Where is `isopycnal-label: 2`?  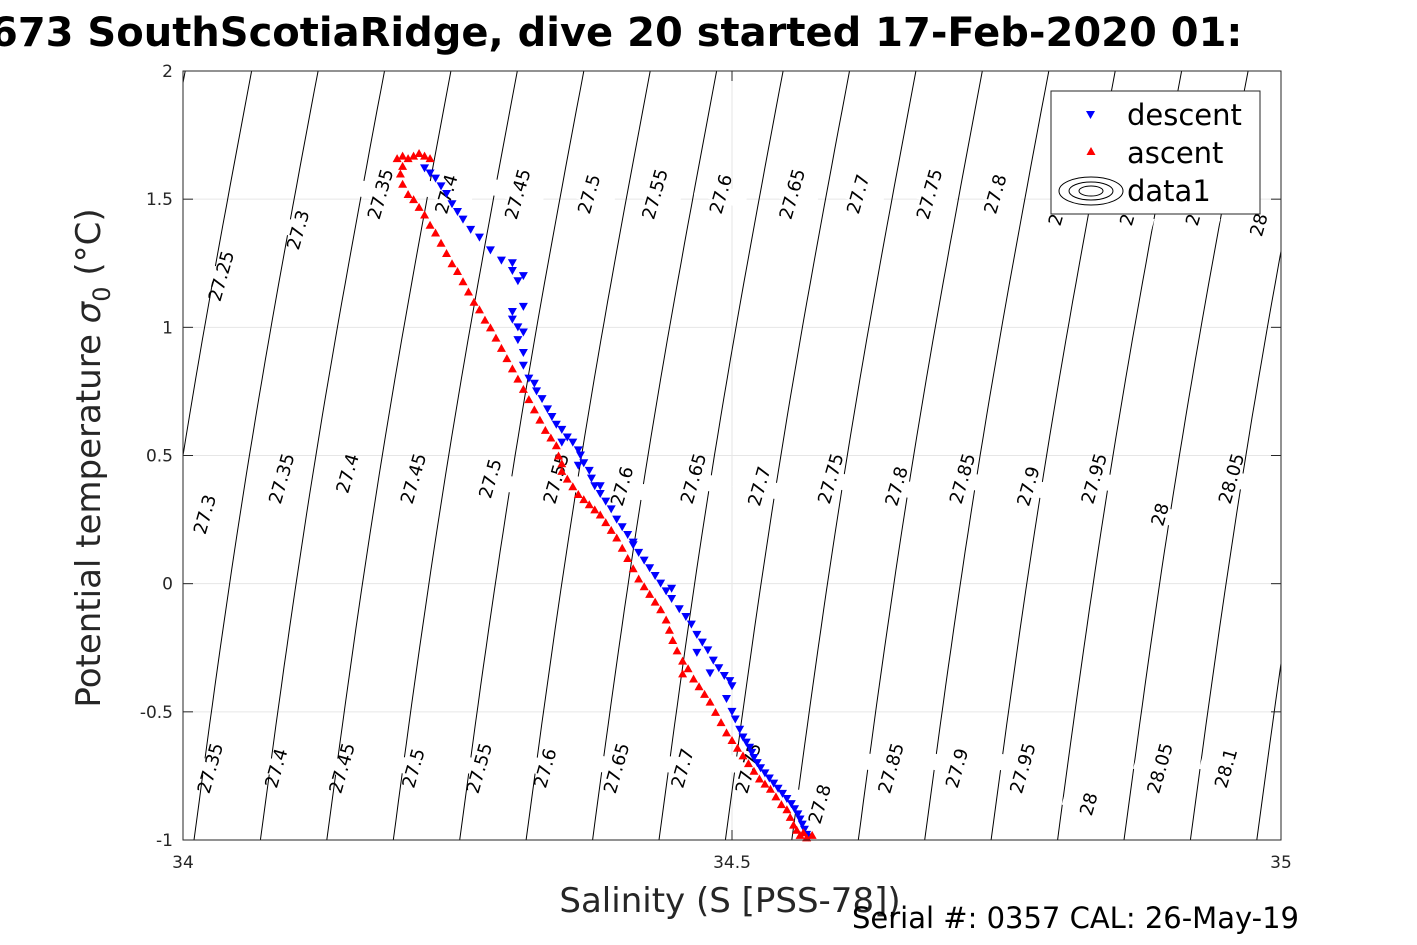
isopycnal-label: 2 is located at coordinates (1056, 219).